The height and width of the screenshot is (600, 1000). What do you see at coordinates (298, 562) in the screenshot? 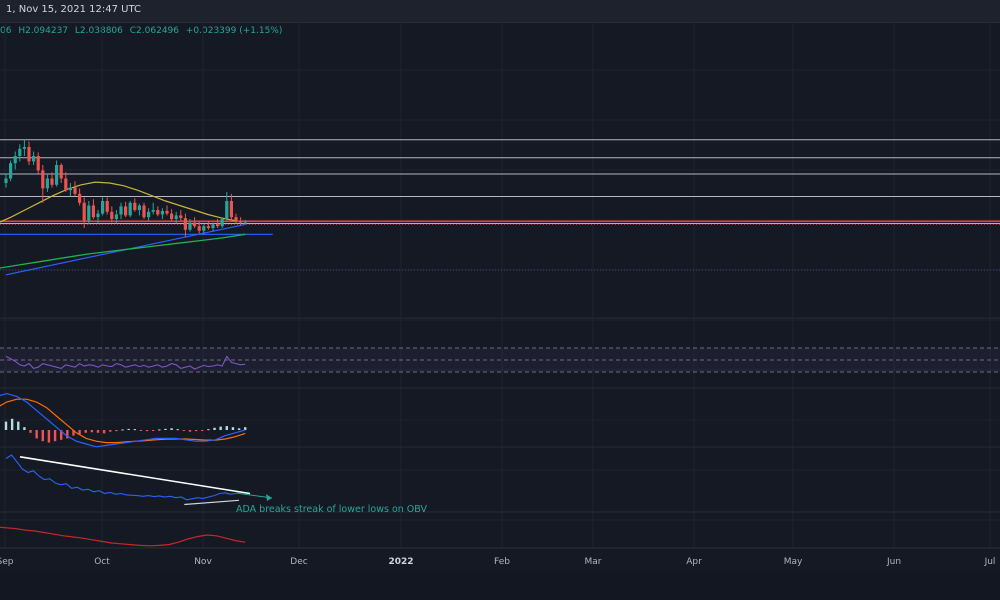
I see `x-tick-label: Dec` at bounding box center [298, 562].